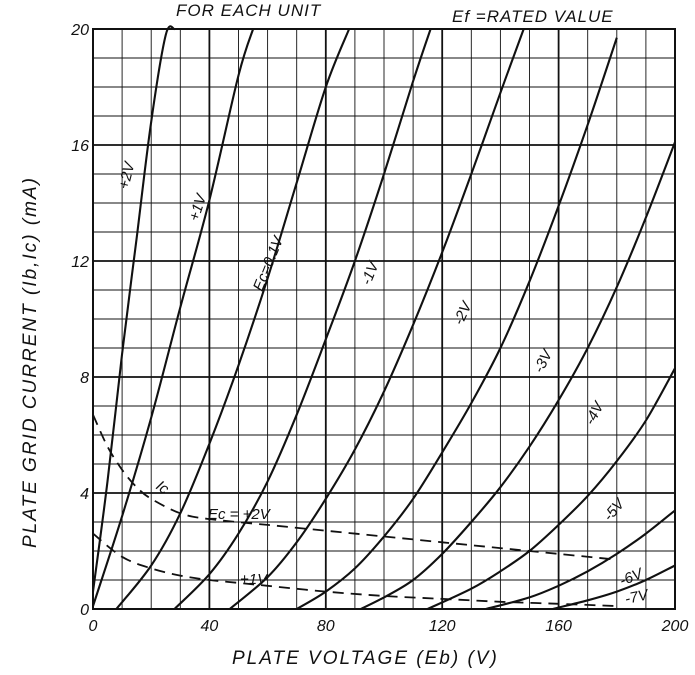  I want to click on grid-current-label-ic: Ic, so click(163, 487).